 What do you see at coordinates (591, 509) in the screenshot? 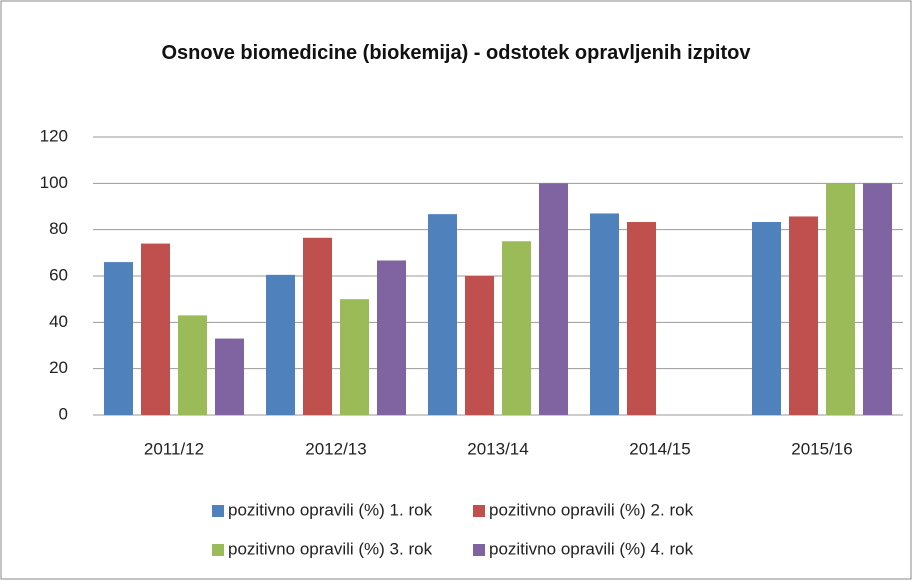
I see `legend-label: pozitivno opravili (%) 2. rok` at bounding box center [591, 509].